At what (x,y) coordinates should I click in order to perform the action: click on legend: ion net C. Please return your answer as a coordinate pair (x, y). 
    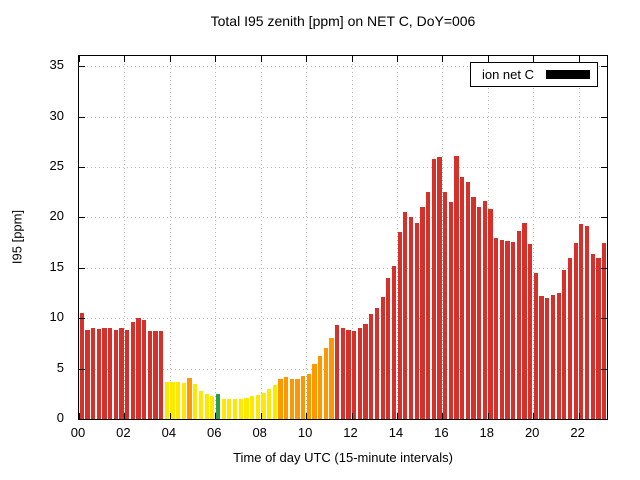
    Looking at the image, I should click on (533, 74).